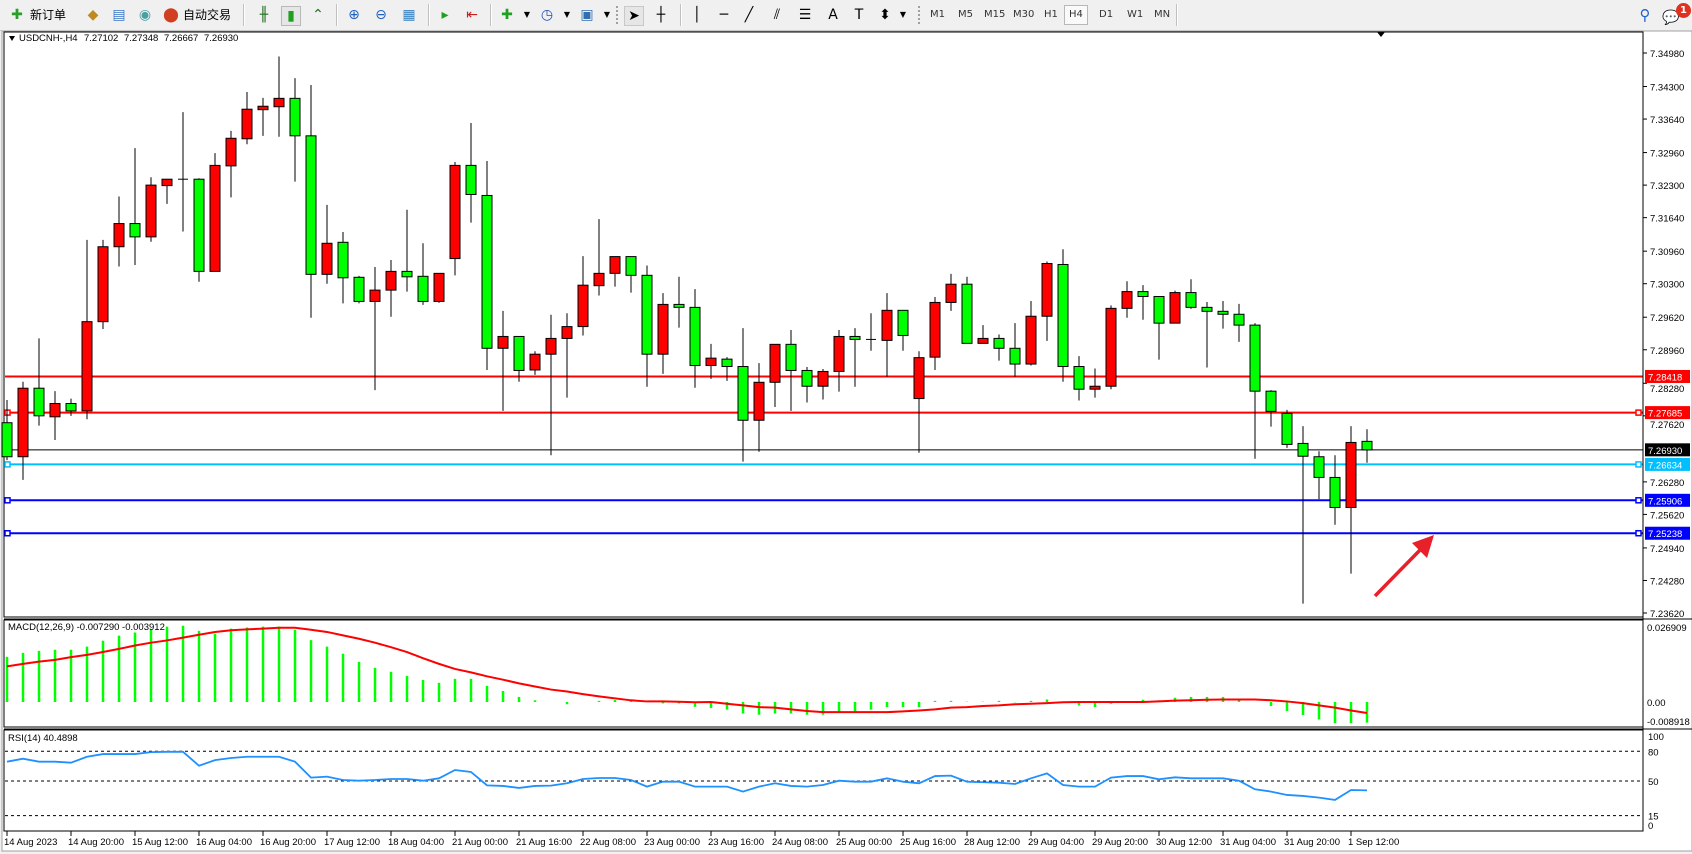 The width and height of the screenshot is (1692, 854). Describe the element at coordinates (687, 775) in the screenshot. I see `rsi-line` at that location.